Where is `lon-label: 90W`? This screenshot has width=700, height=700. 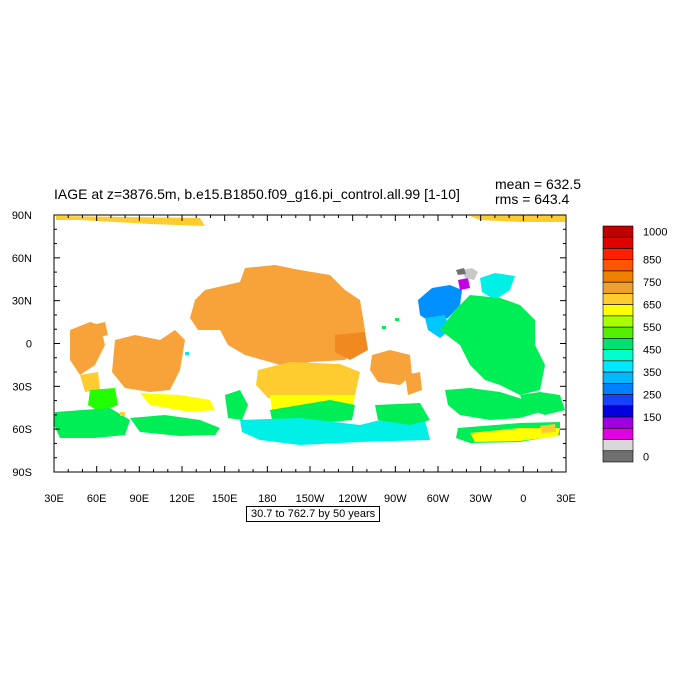
lon-label: 90W is located at coordinates (395, 499).